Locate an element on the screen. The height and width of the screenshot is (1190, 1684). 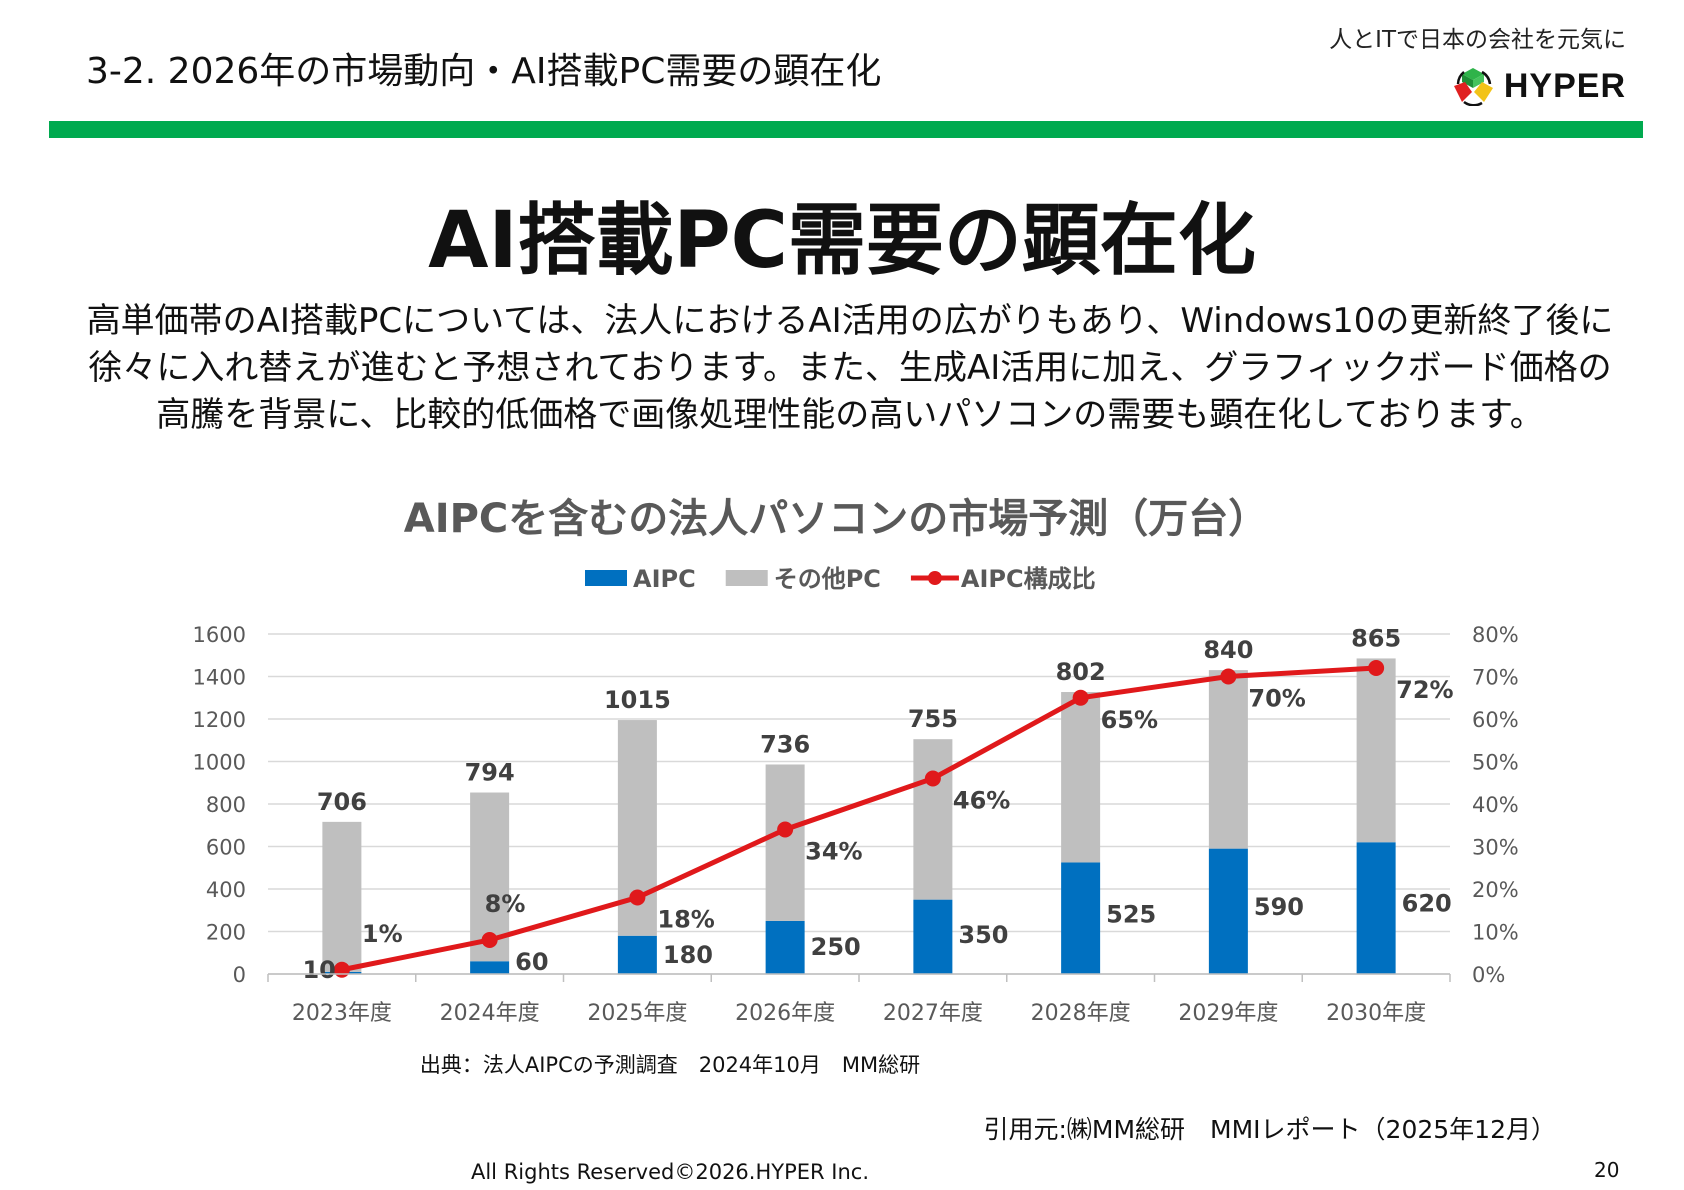
aipc-value-label: 10 is located at coordinates (318, 970).